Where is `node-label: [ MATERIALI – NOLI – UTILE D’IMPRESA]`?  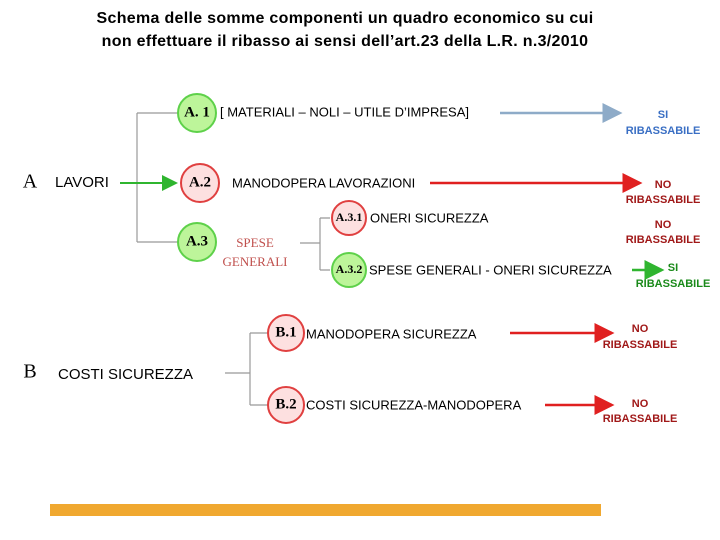
node-label: [ MATERIALI – NOLI – UTILE D’IMPRESA] is located at coordinates (344, 111).